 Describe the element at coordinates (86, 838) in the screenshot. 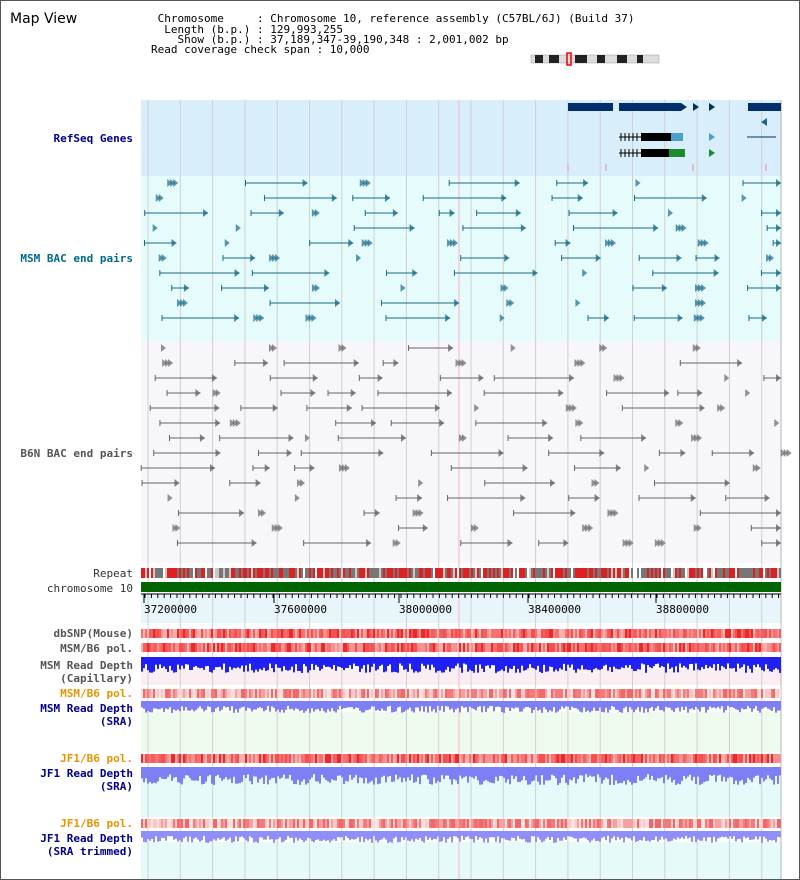

I see `track-label-jf1-depth-trimmed: JF1 Read Depth` at that location.